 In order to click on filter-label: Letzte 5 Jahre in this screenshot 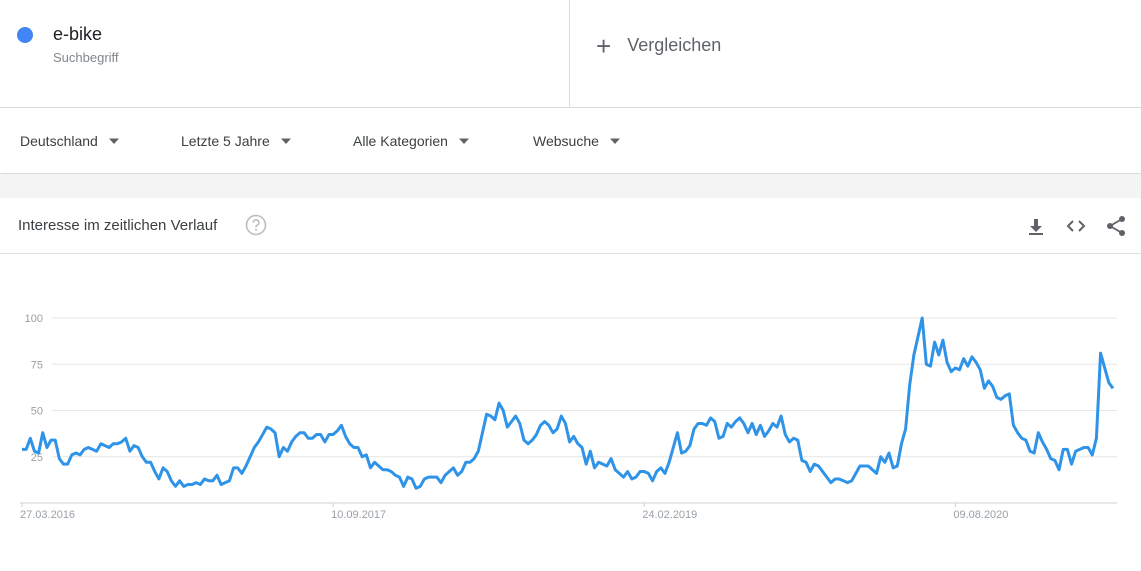, I will do `click(225, 141)`.